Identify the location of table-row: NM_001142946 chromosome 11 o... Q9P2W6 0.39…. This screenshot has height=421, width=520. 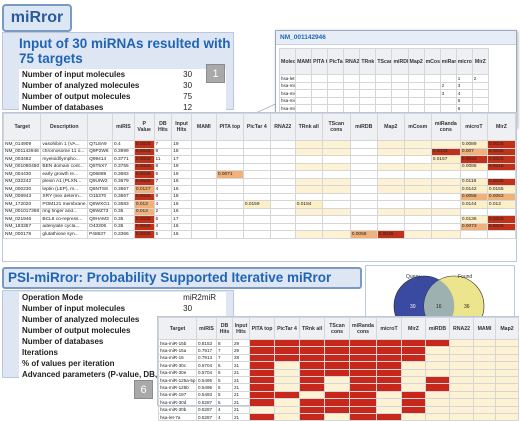
(259, 151).